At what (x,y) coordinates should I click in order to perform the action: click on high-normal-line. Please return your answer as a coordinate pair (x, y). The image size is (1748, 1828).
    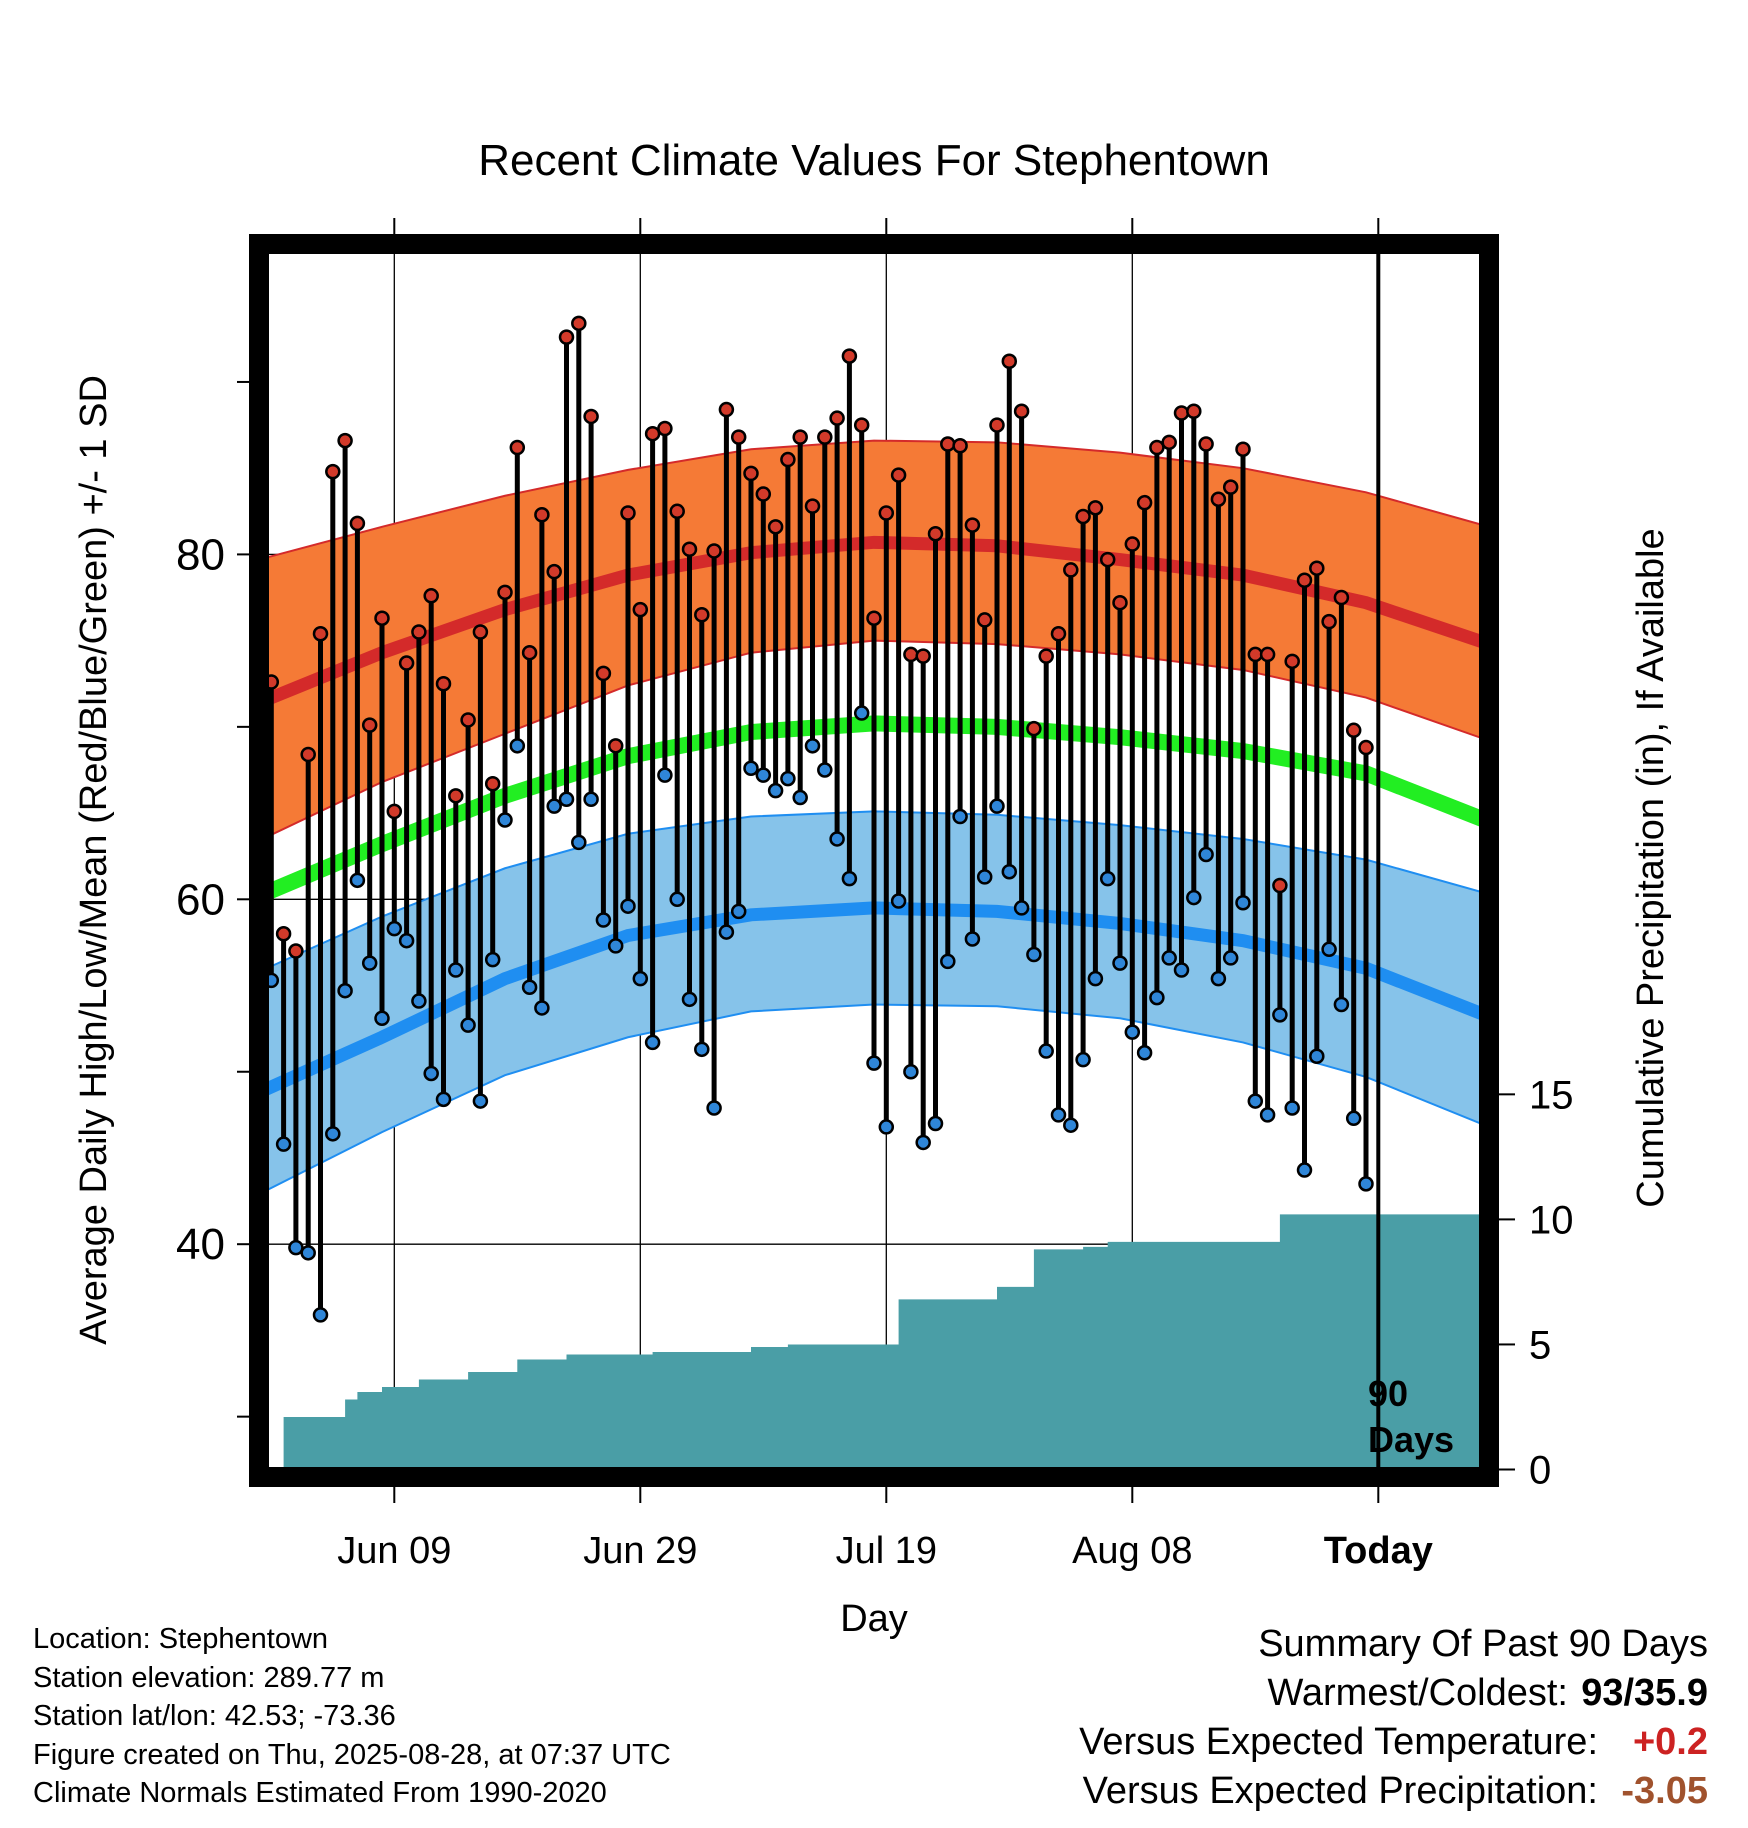
    Looking at the image, I should click on (874, 622).